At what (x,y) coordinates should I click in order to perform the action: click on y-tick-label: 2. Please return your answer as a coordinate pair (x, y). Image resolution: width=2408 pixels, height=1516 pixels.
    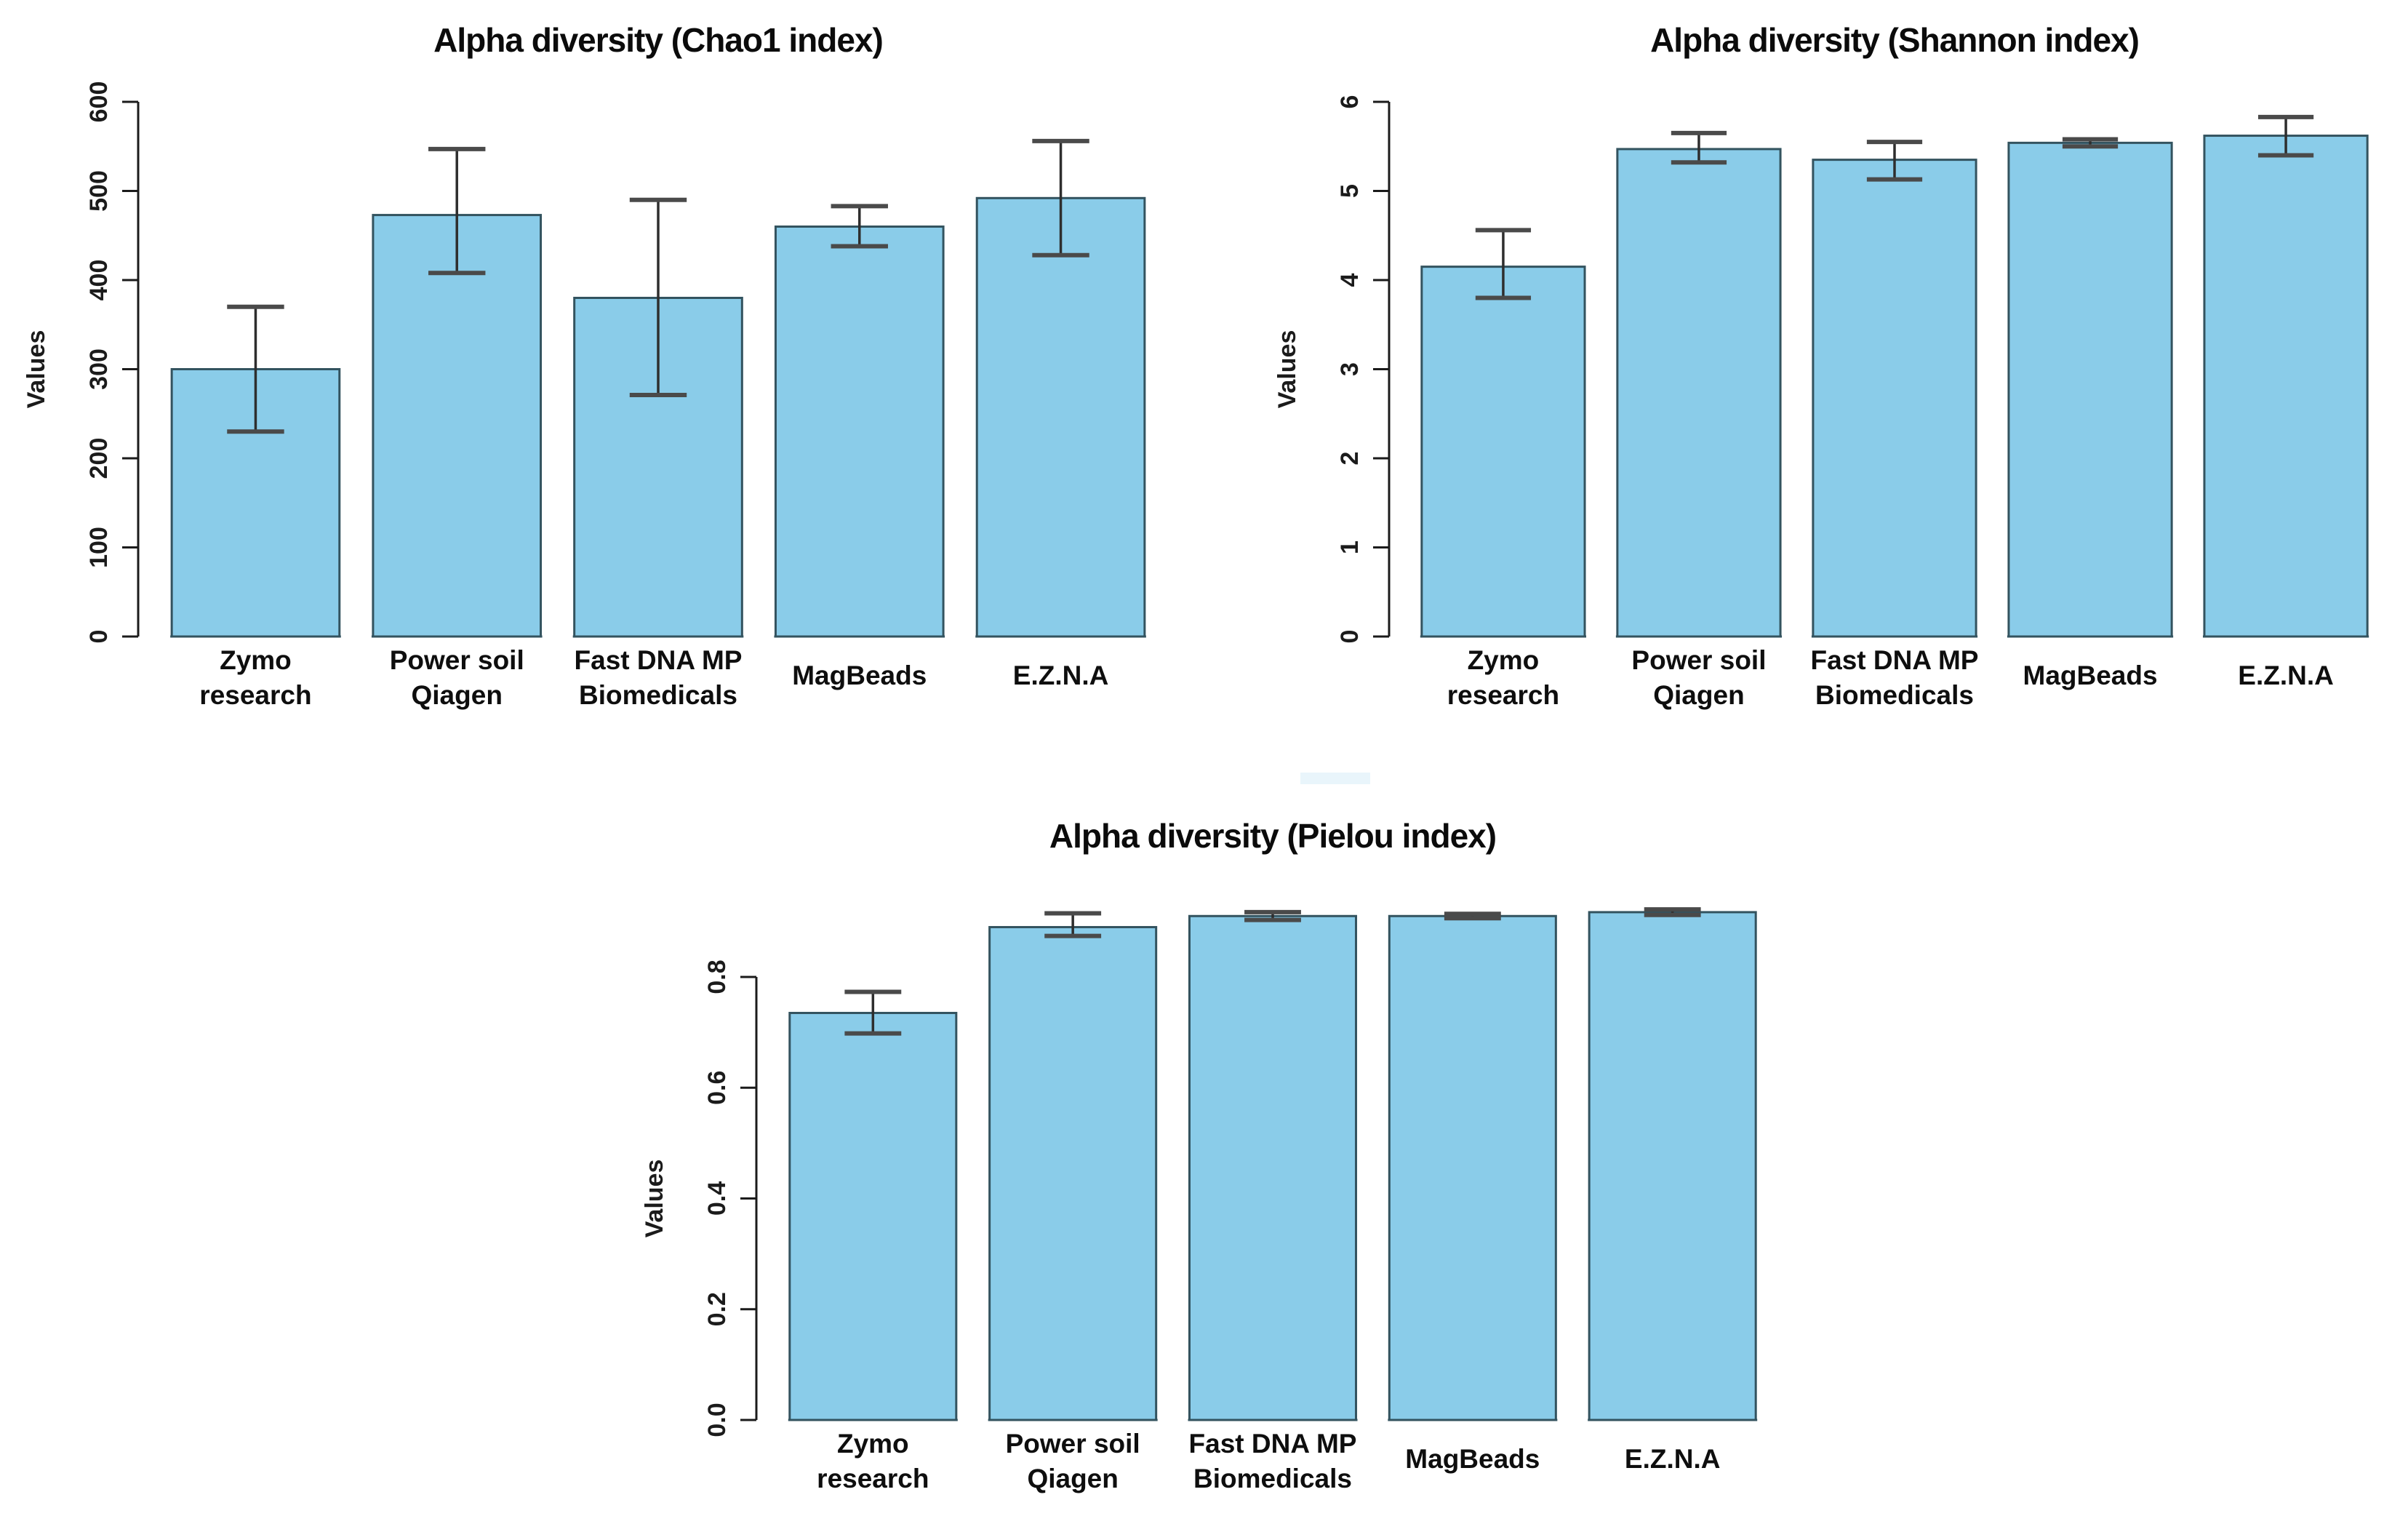
    Looking at the image, I should click on (1350, 459).